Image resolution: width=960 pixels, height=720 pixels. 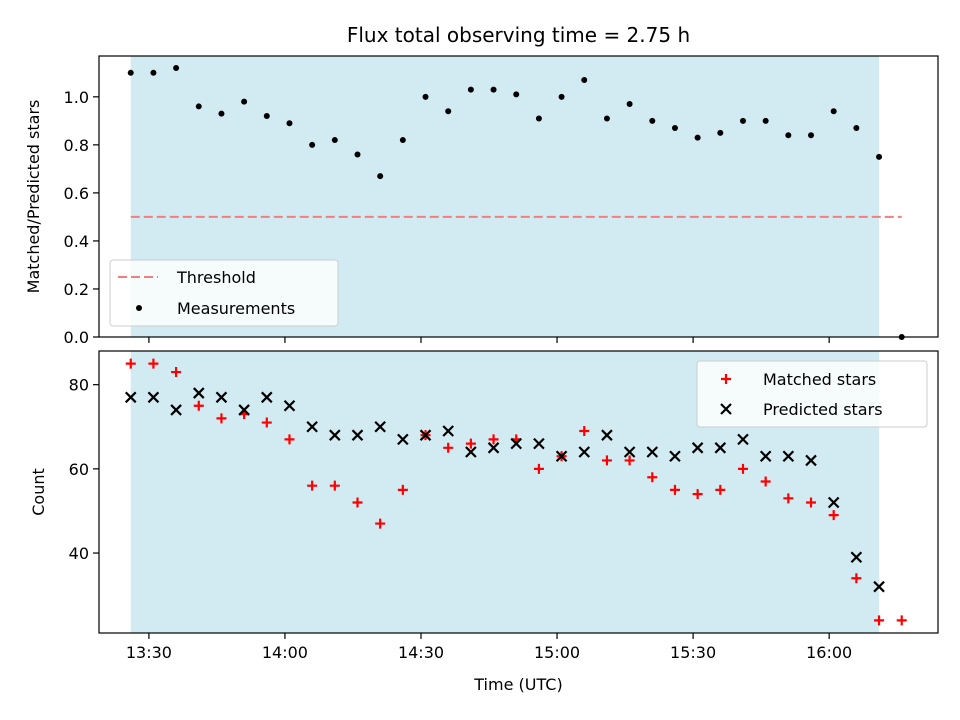 I want to click on legend-predicted-swatch, so click(x=726, y=409).